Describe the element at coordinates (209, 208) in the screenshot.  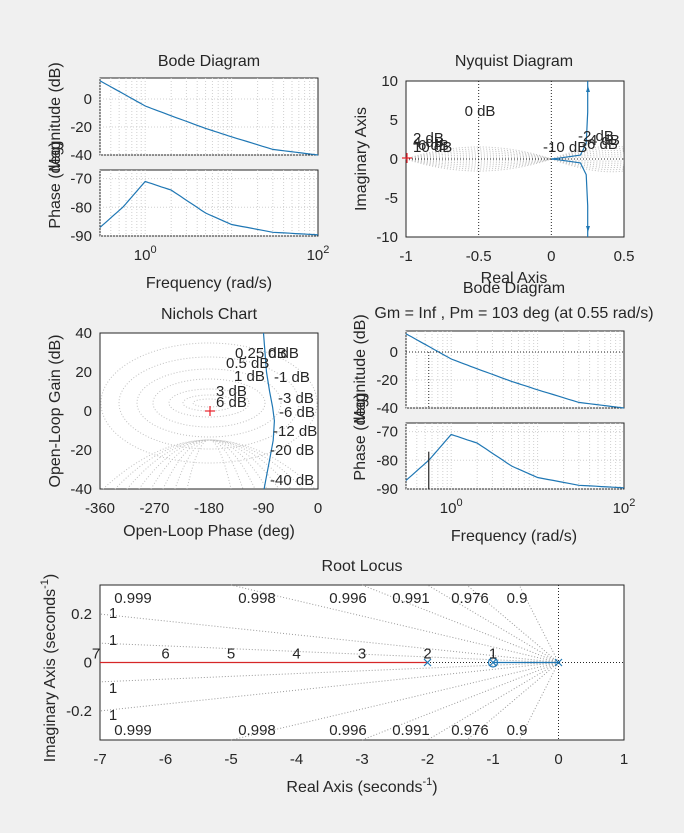
I see `bode1-phase-line` at that location.